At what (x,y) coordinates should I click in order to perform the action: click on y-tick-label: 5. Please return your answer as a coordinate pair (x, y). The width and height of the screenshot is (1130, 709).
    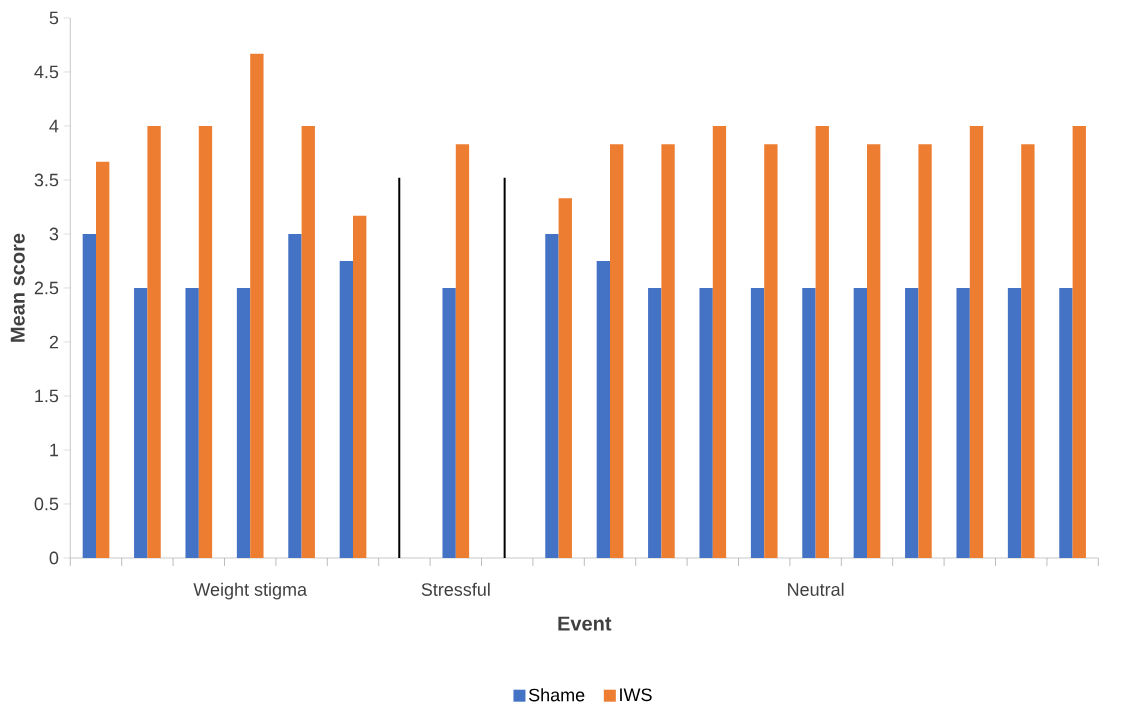
    Looking at the image, I should click on (54, 18).